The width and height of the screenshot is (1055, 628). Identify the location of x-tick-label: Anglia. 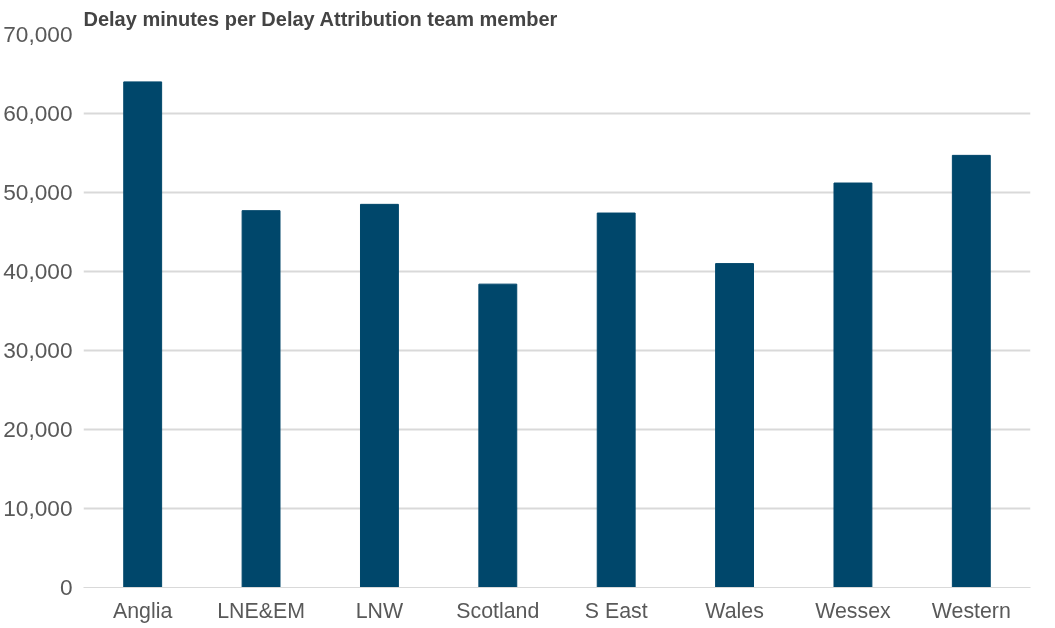
(143, 610).